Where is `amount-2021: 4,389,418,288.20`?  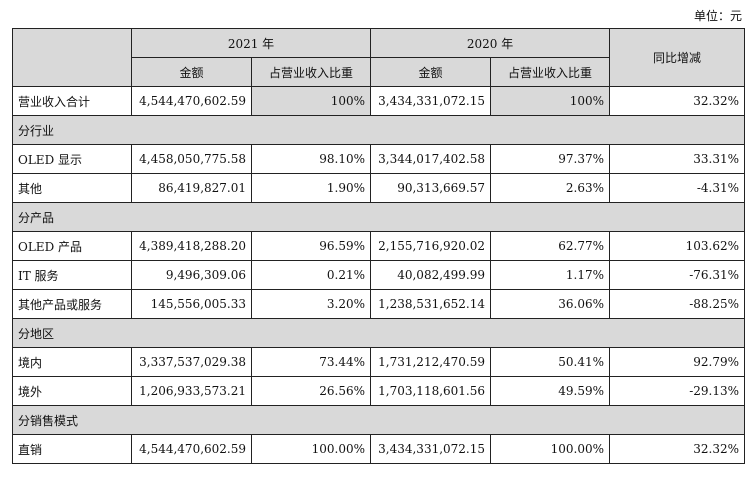 amount-2021: 4,389,418,288.20 is located at coordinates (191, 246).